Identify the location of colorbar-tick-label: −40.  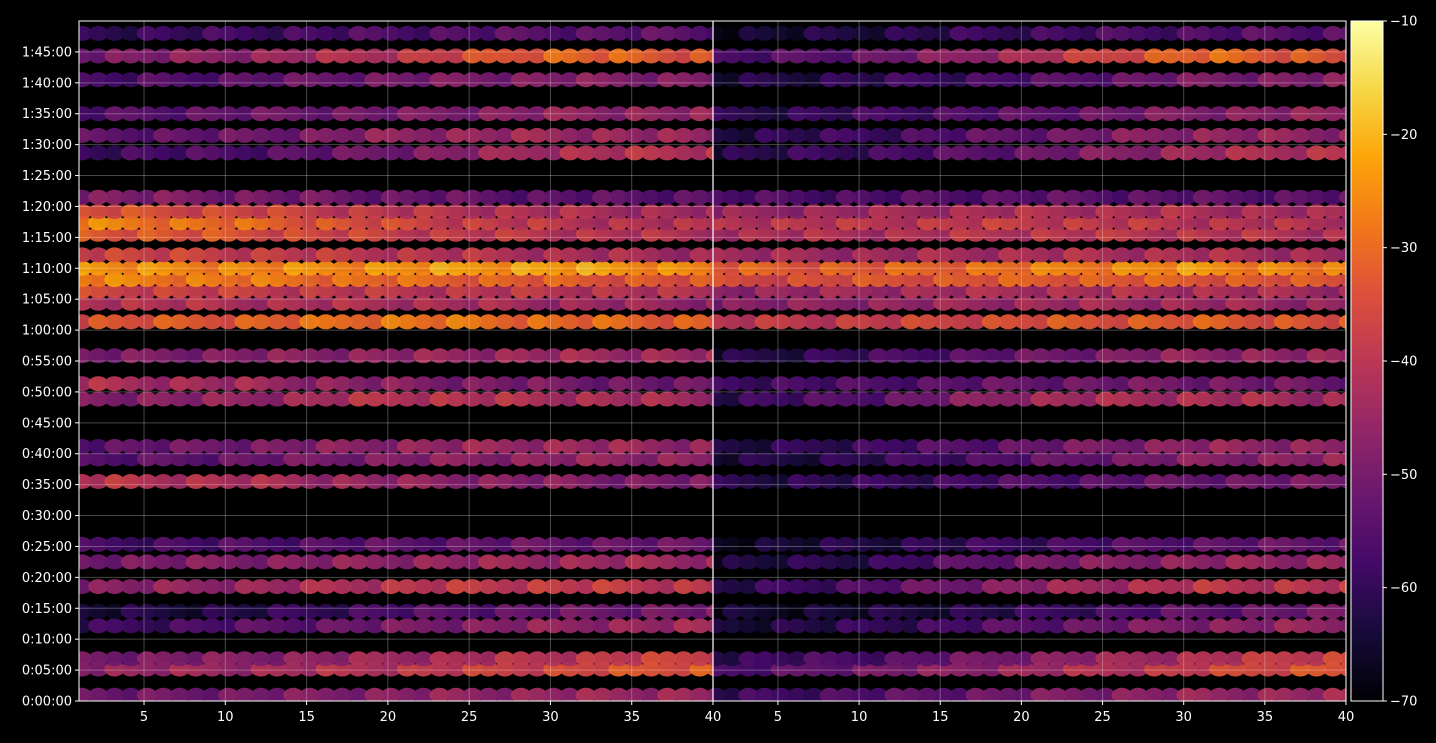
(1403, 362).